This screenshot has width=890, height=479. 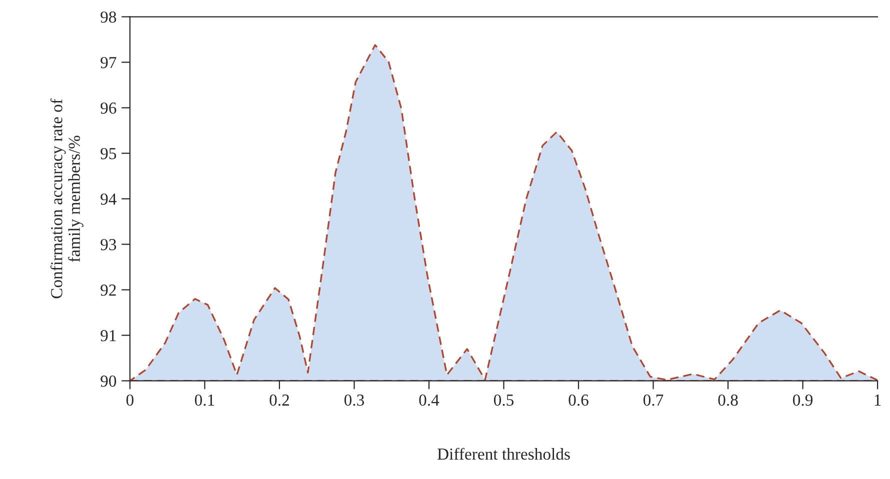 I want to click on y-tick-label: 91, so click(x=108, y=336).